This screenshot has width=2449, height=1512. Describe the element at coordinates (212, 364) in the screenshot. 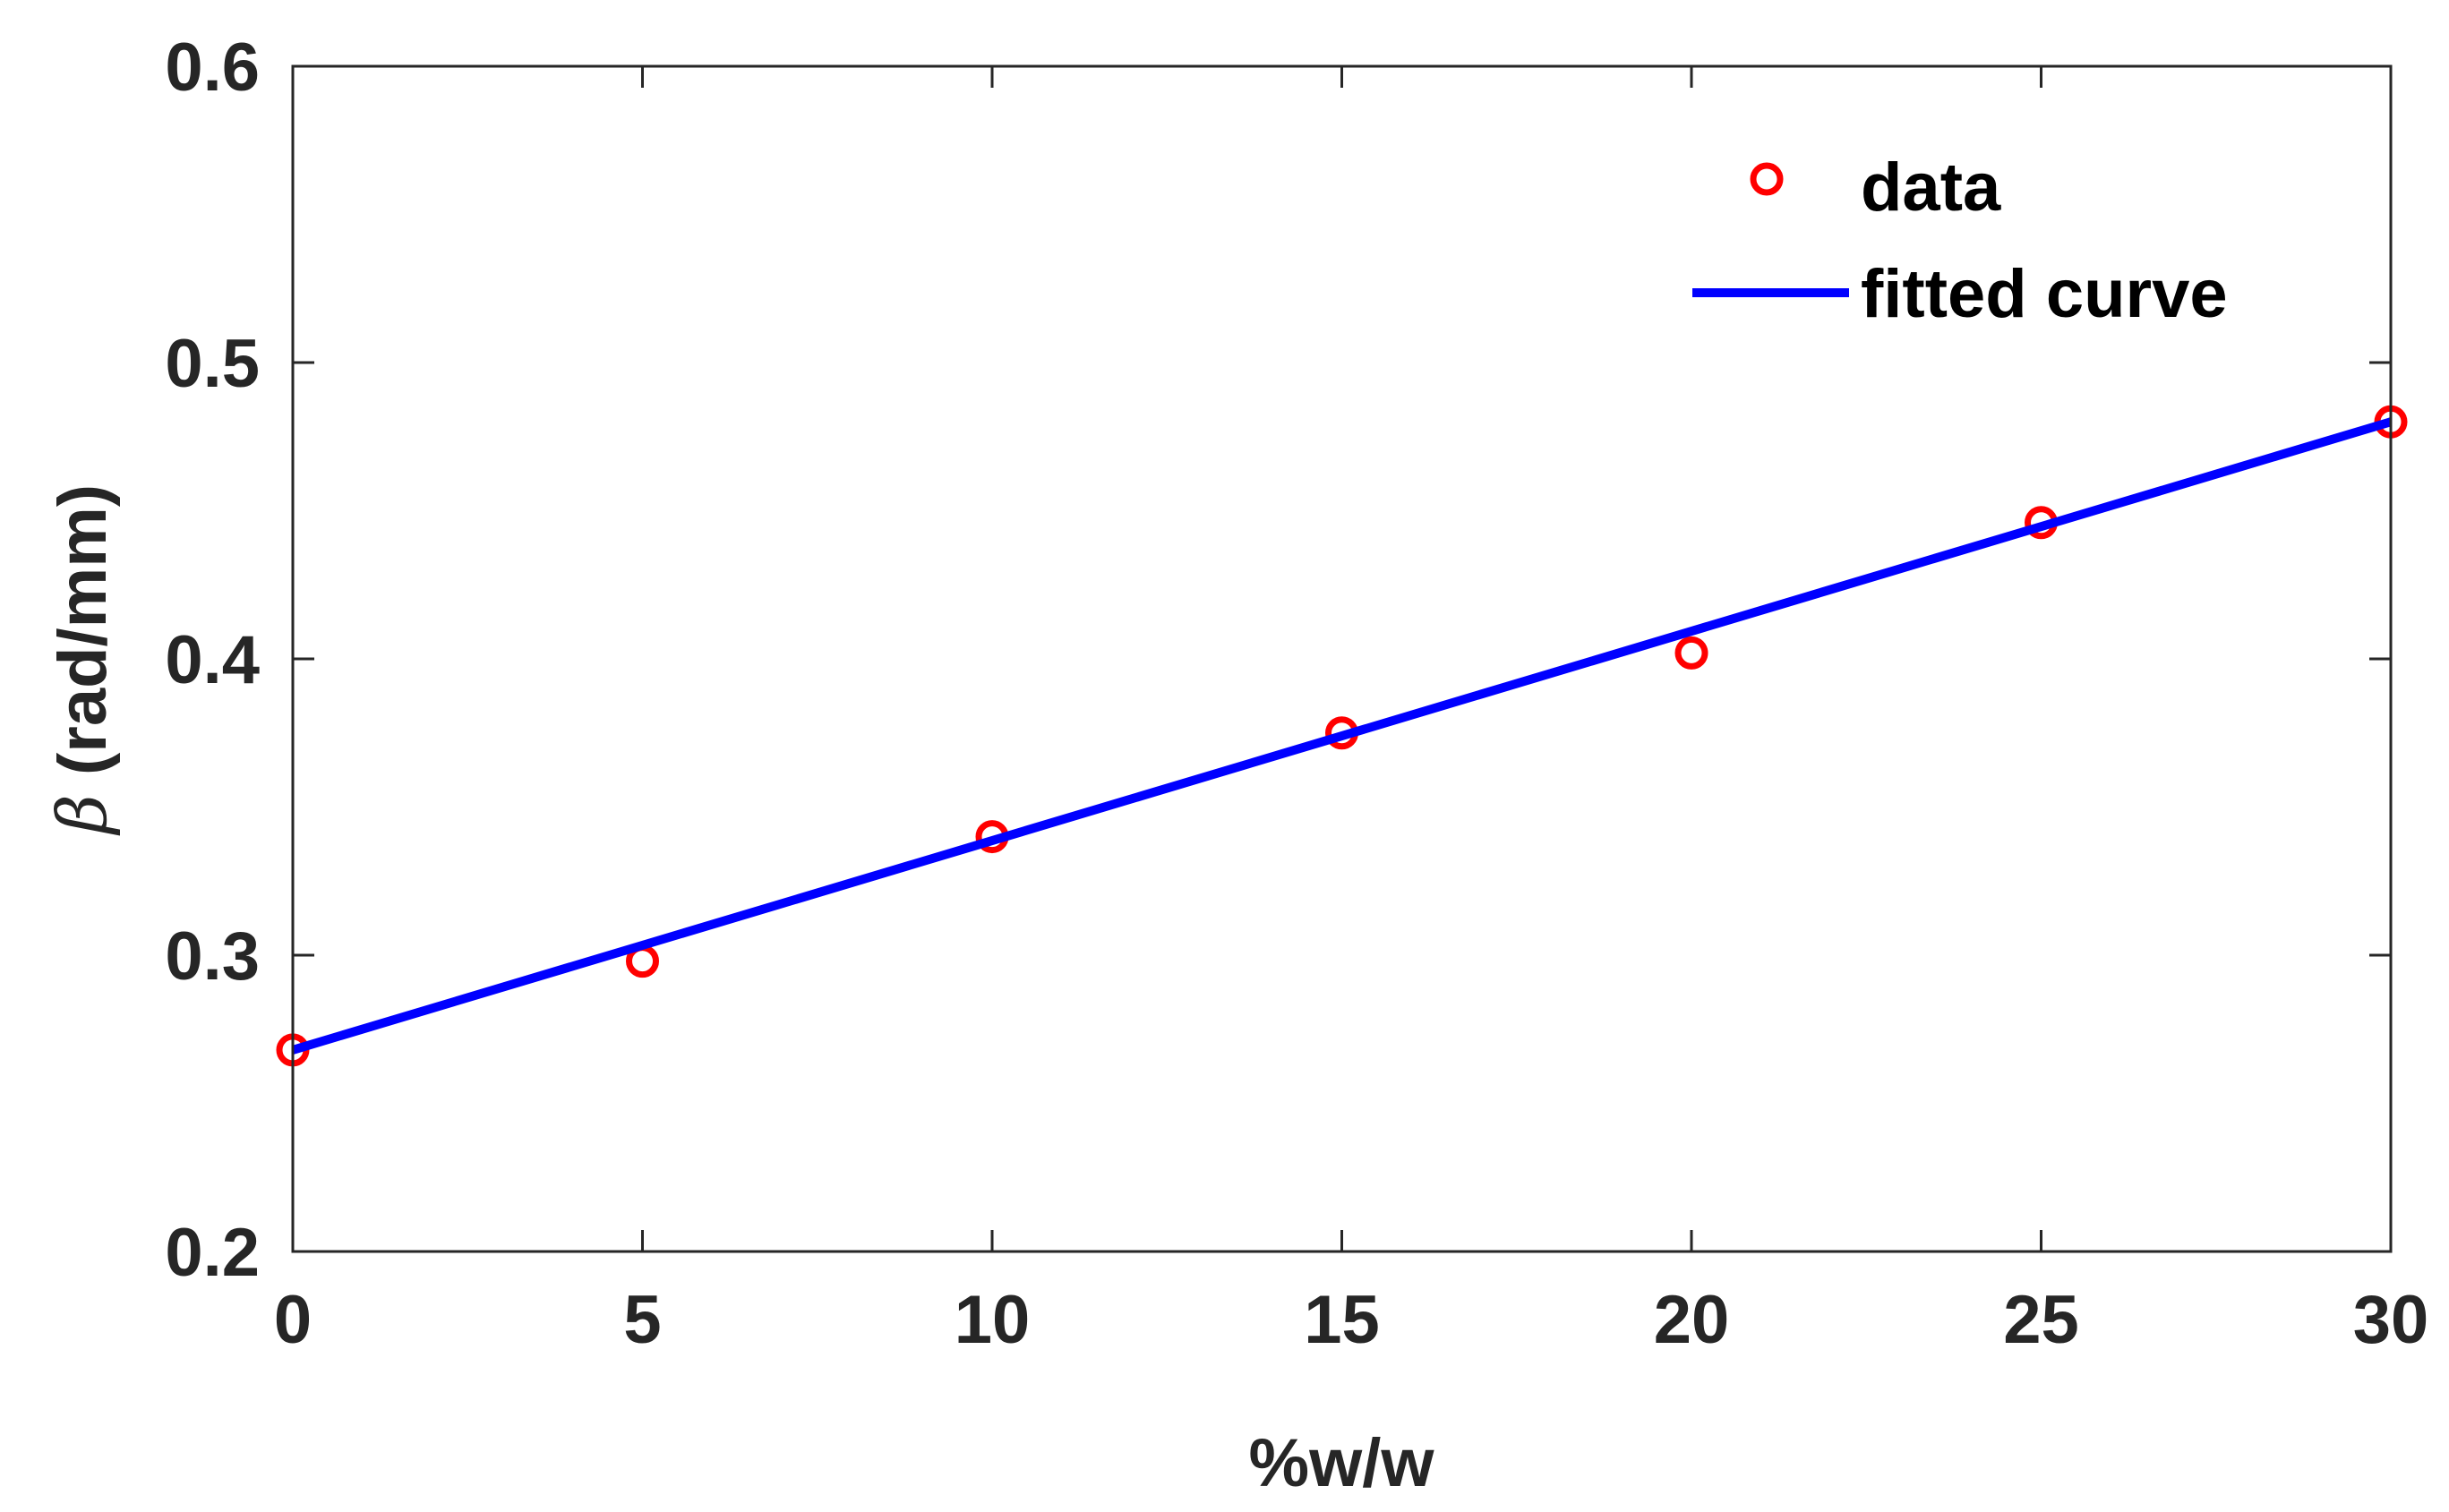

I see `y-tick-label: 0.5` at that location.